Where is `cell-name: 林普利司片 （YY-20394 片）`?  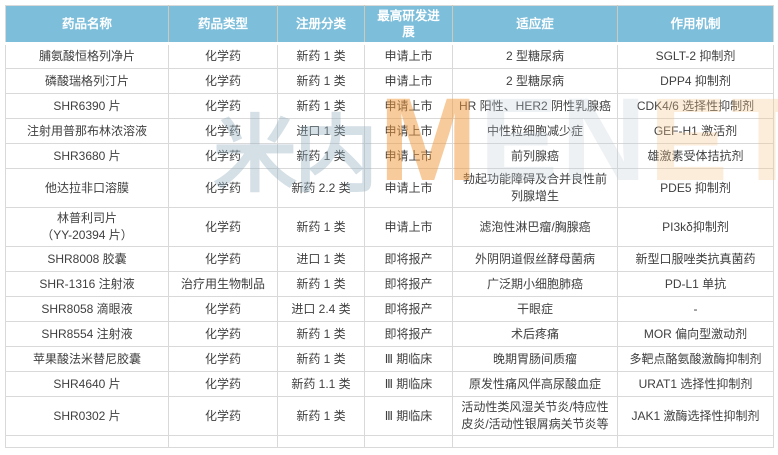
cell-name: 林普利司片 （YY-20394 片） is located at coordinates (87, 227).